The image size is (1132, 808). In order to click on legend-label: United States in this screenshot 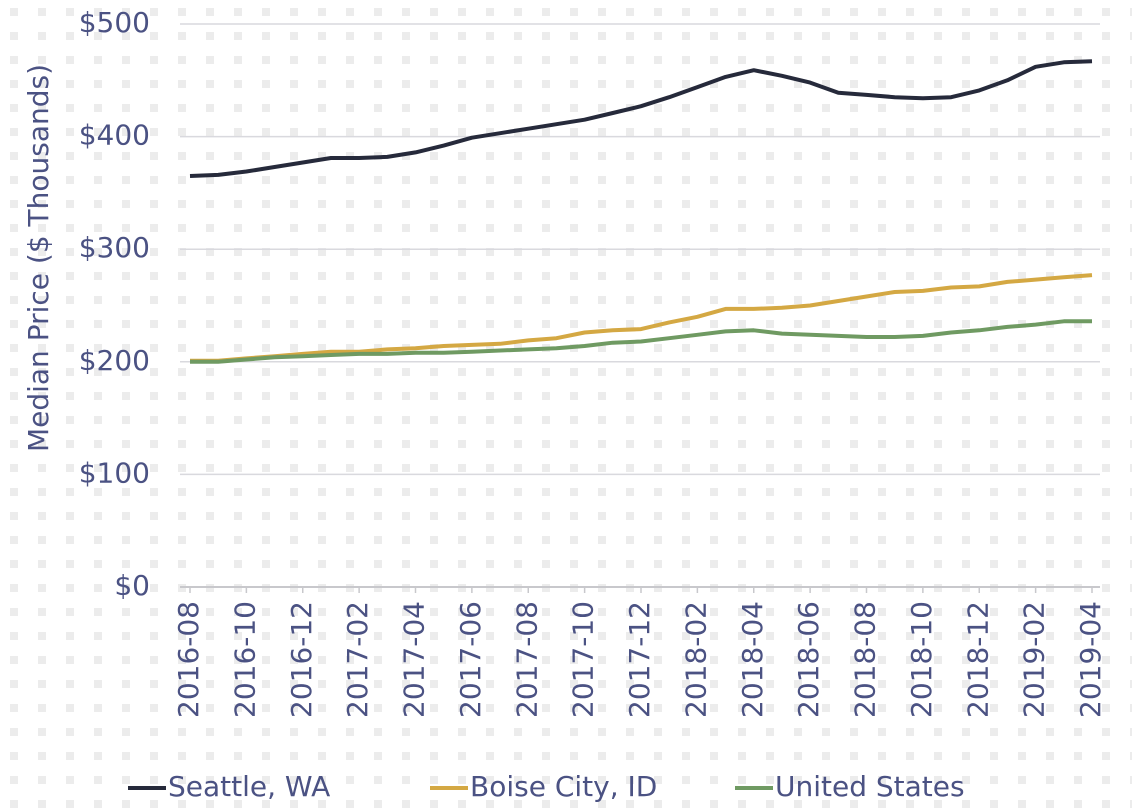, I will do `click(870, 786)`.